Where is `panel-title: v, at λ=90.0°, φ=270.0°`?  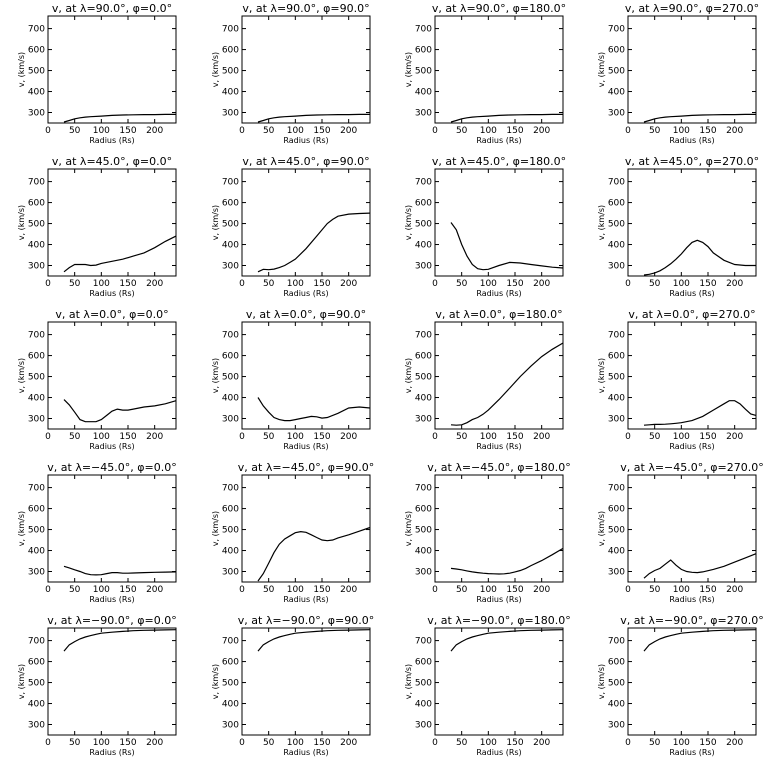
panel-title: v, at λ=90.0°, φ=270.0° is located at coordinates (692, 8).